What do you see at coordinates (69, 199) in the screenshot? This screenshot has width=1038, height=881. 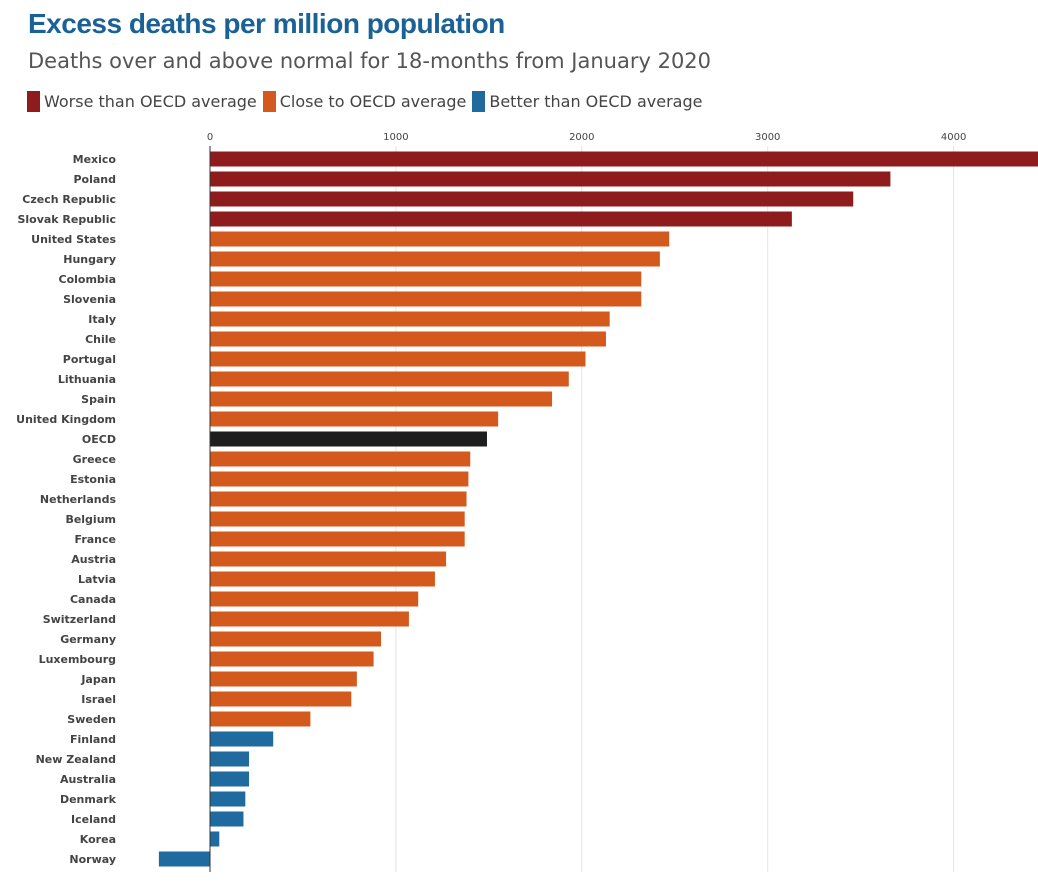 I see `category-label-czech-republic: Czech Republic` at bounding box center [69, 199].